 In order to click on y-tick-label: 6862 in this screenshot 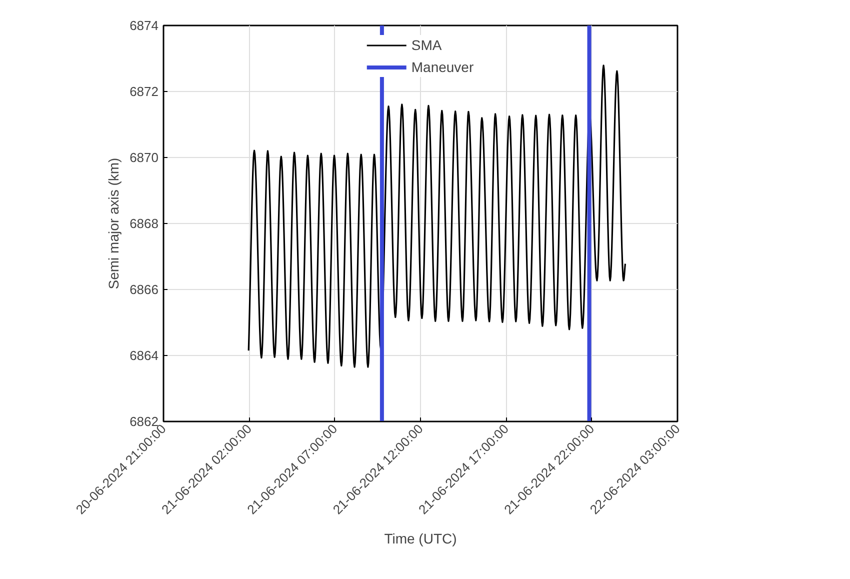, I will do `click(144, 421)`.